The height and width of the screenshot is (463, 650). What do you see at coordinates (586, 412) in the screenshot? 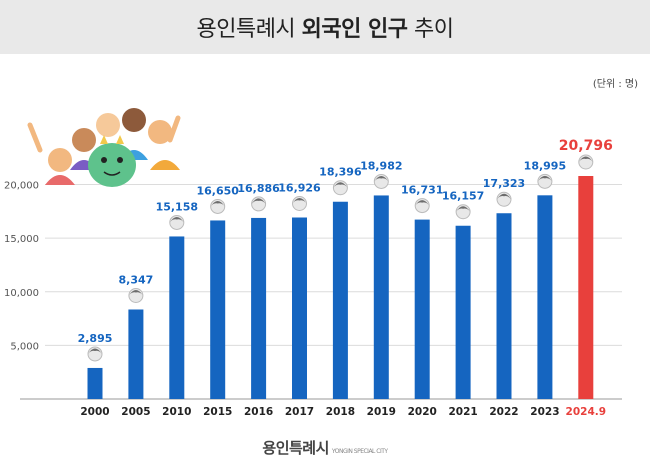
I see `x-tick-label: 2024.9` at bounding box center [586, 412].